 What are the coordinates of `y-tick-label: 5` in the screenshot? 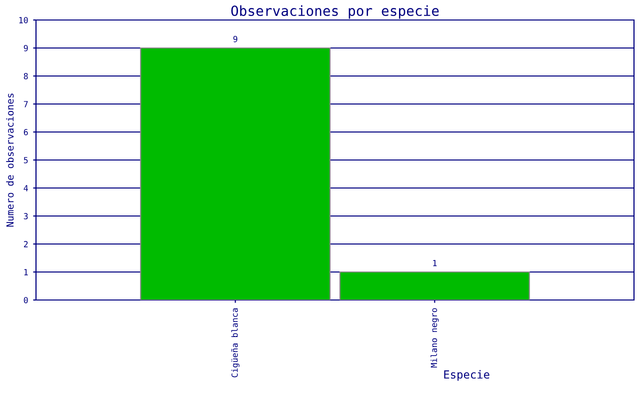 It's located at (26, 160).